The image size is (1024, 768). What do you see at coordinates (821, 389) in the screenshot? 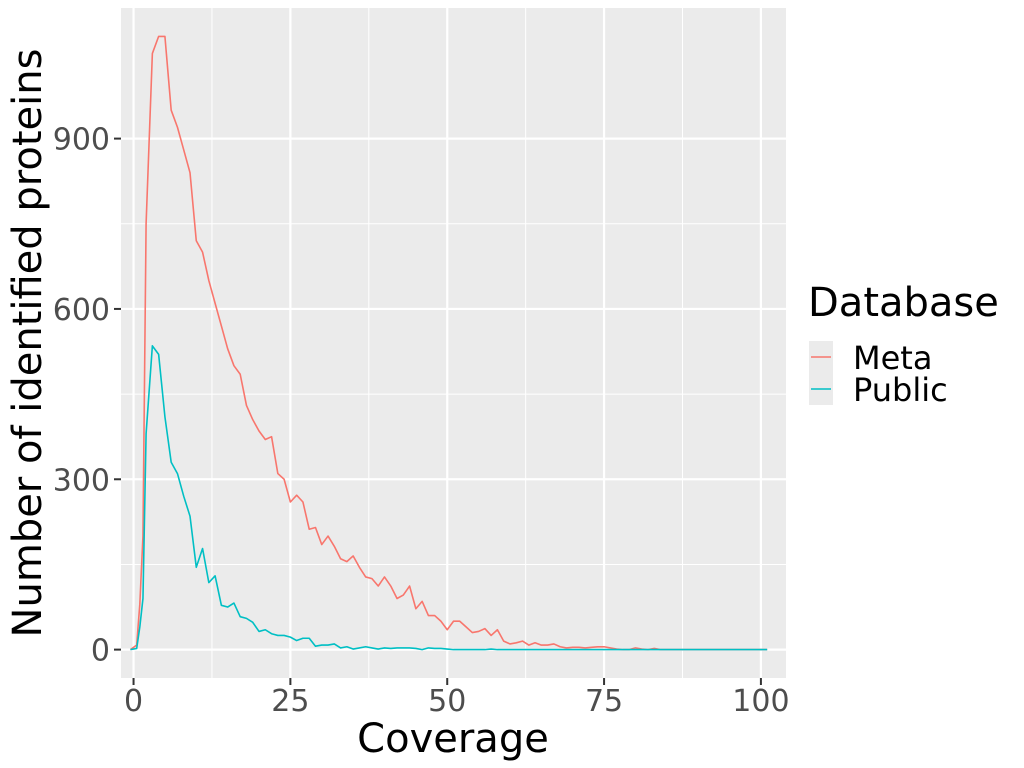
I see `legend-key-public` at bounding box center [821, 389].